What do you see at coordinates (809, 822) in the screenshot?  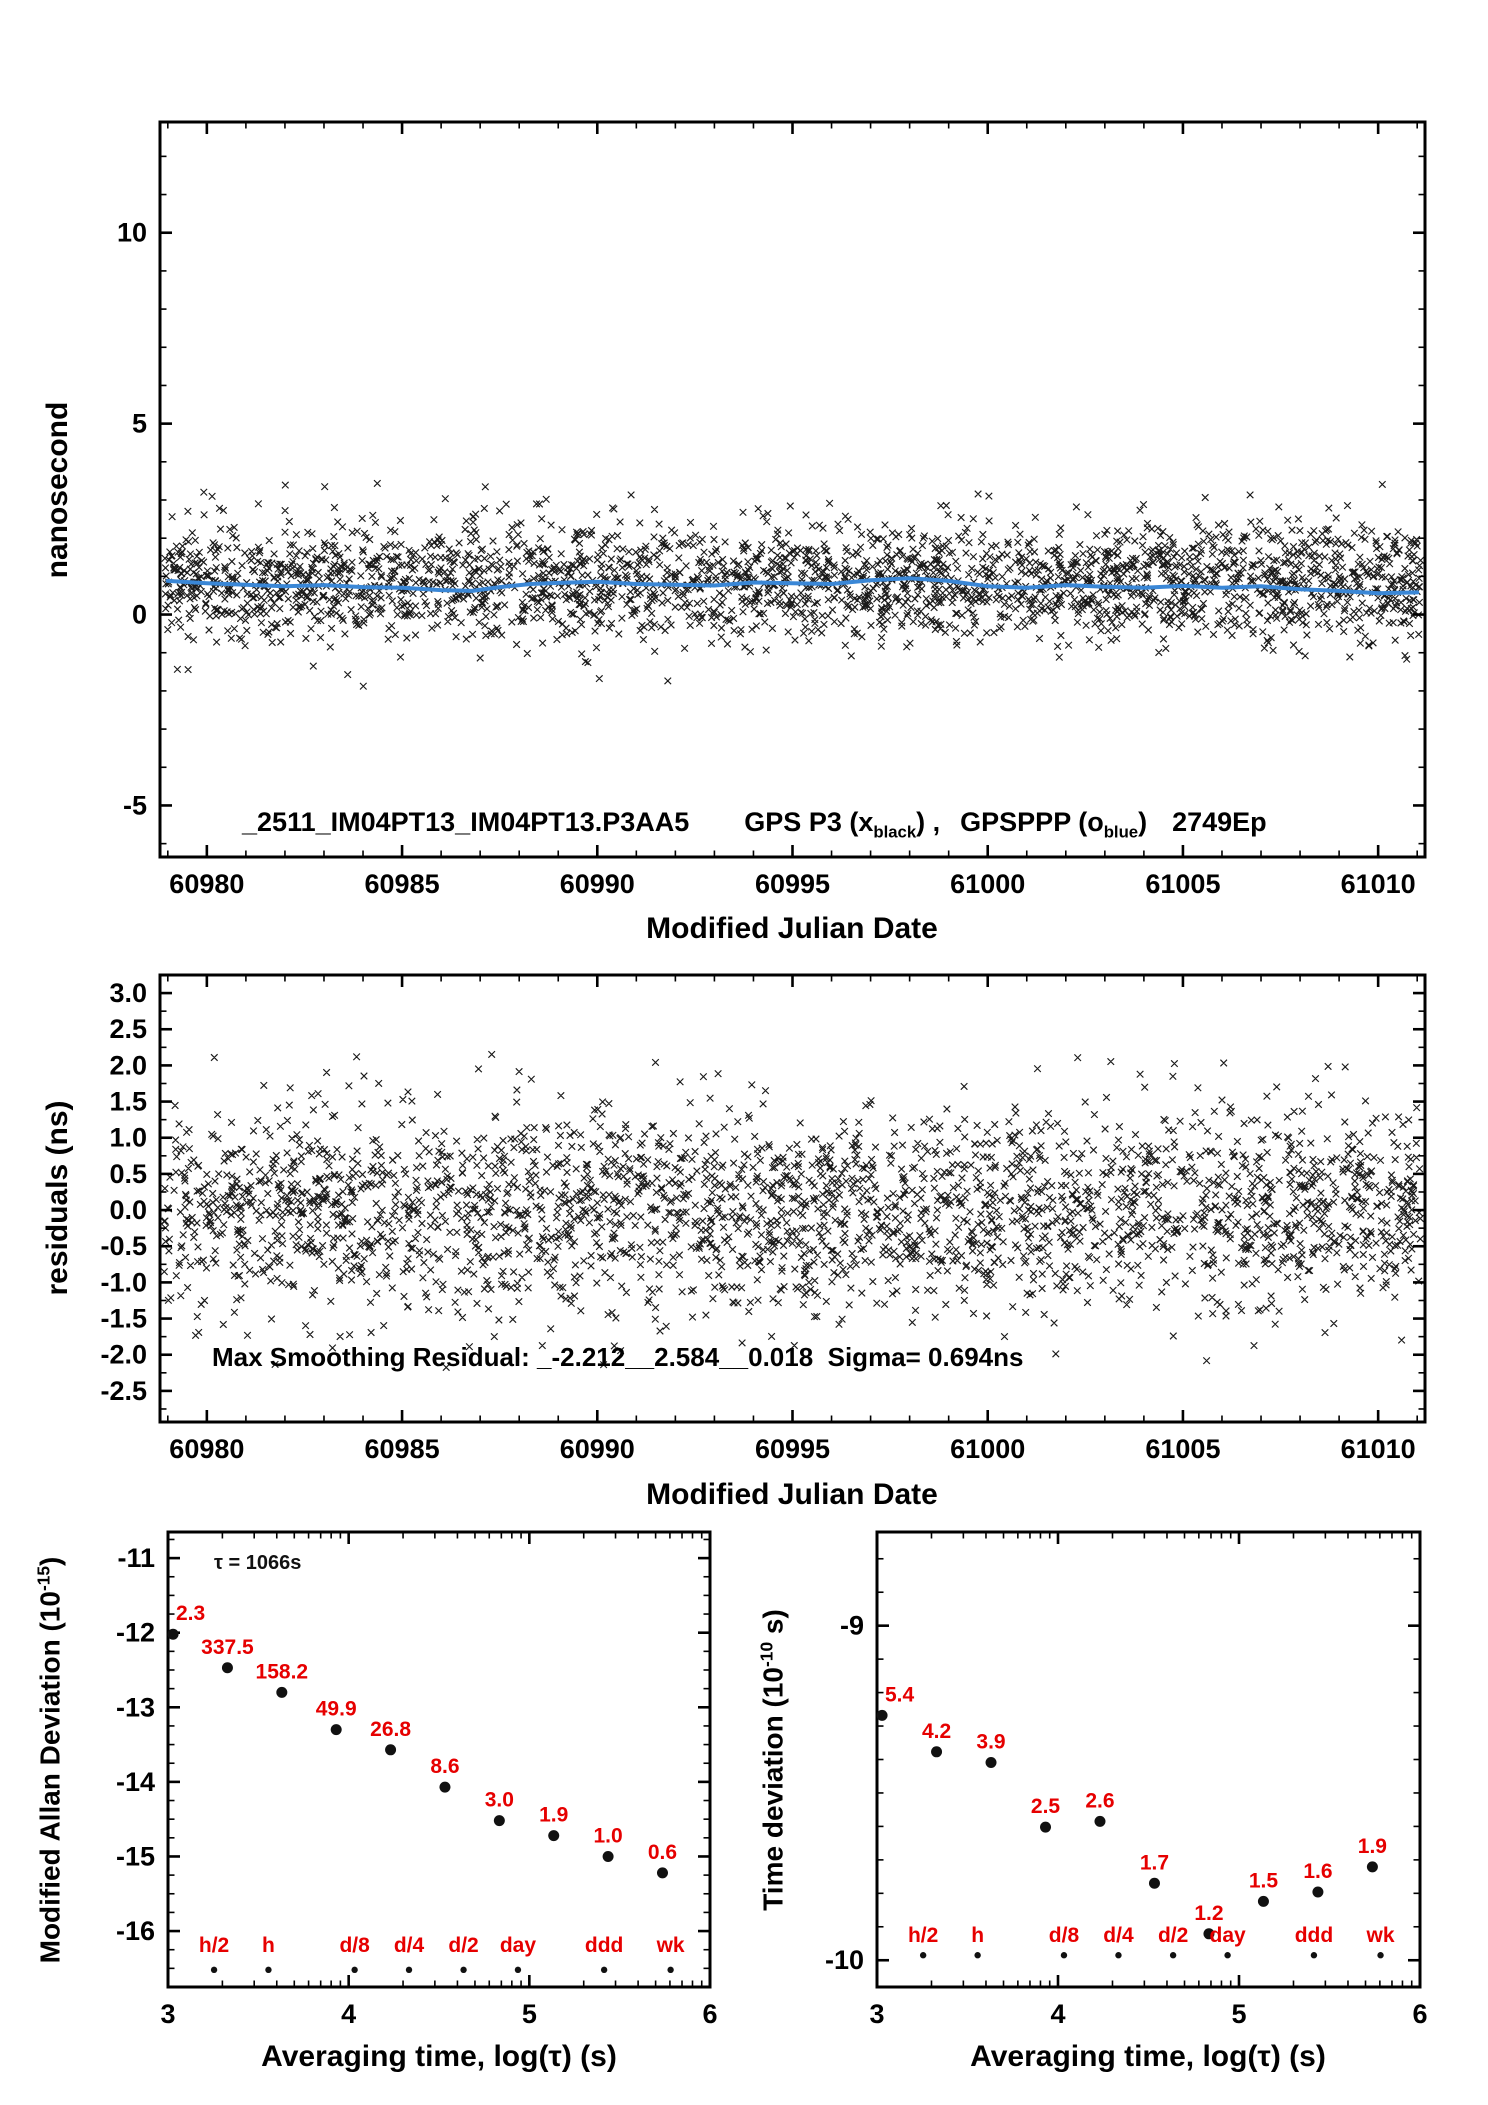 I see `annotation-series1-prefix: GPS P3 (x` at bounding box center [809, 822].